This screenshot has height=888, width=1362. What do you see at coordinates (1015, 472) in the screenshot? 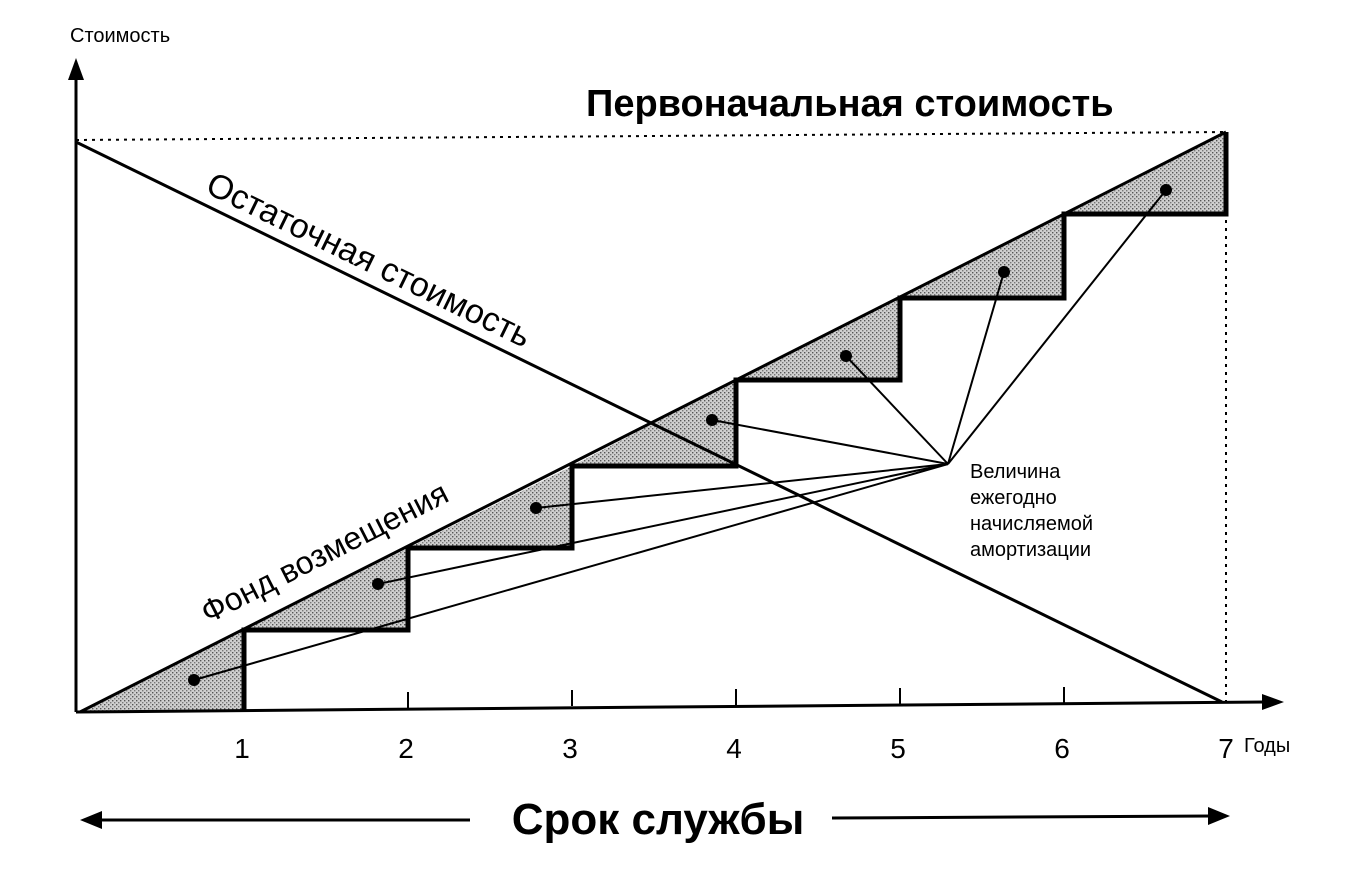
I see `annual-depreciation-line-1: Величина` at bounding box center [1015, 472].